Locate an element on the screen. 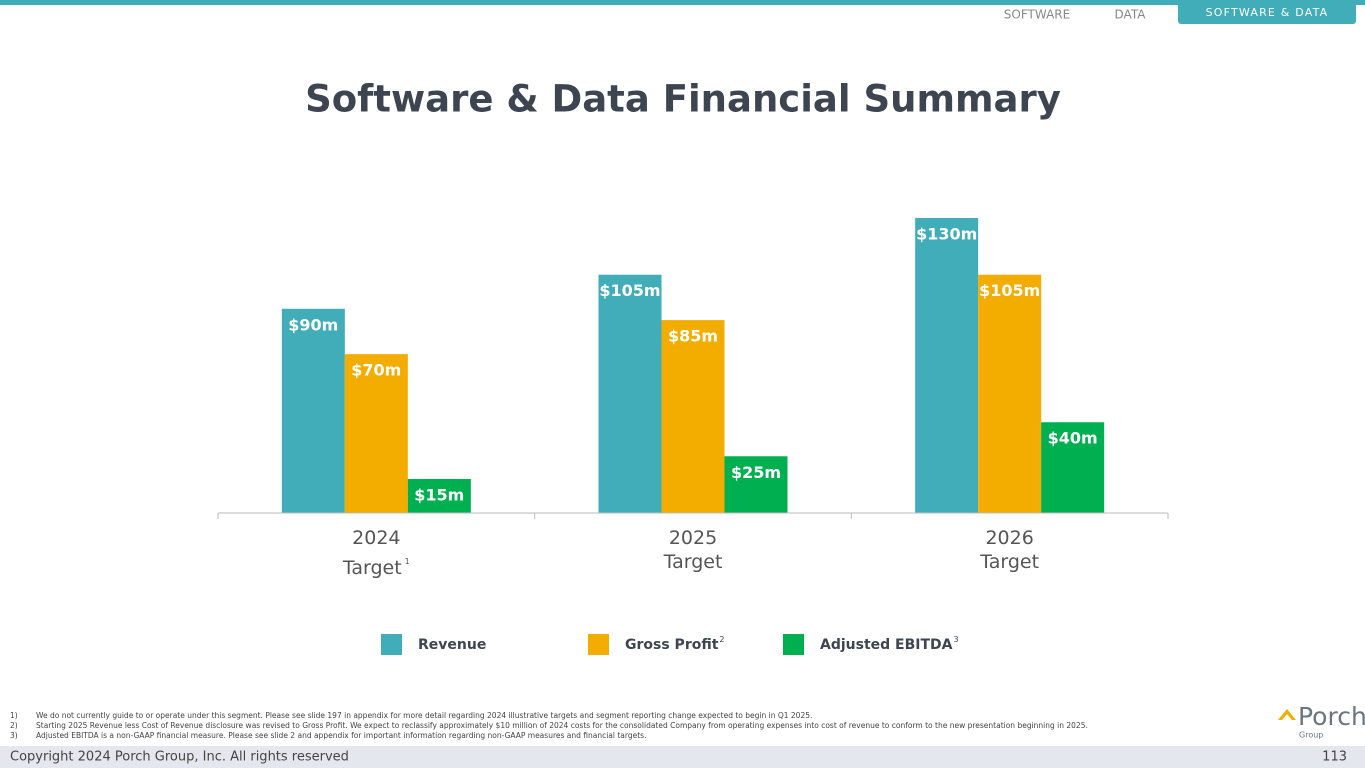  top-strip is located at coordinates (682, 2).